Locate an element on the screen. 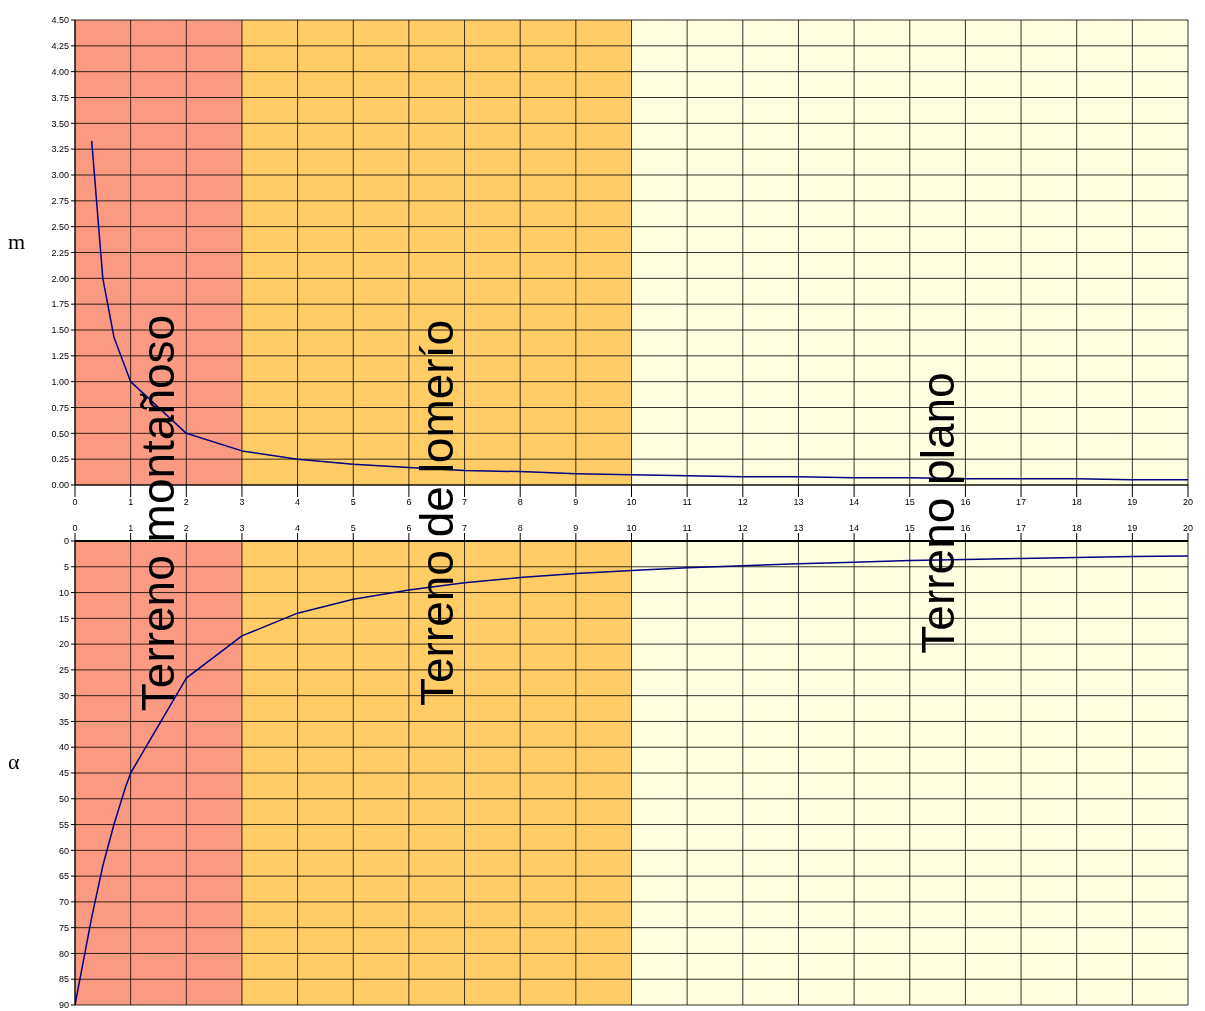 Image resolution: width=1205 pixels, height=1011 pixels. y-tick-label: 50 is located at coordinates (63, 798).